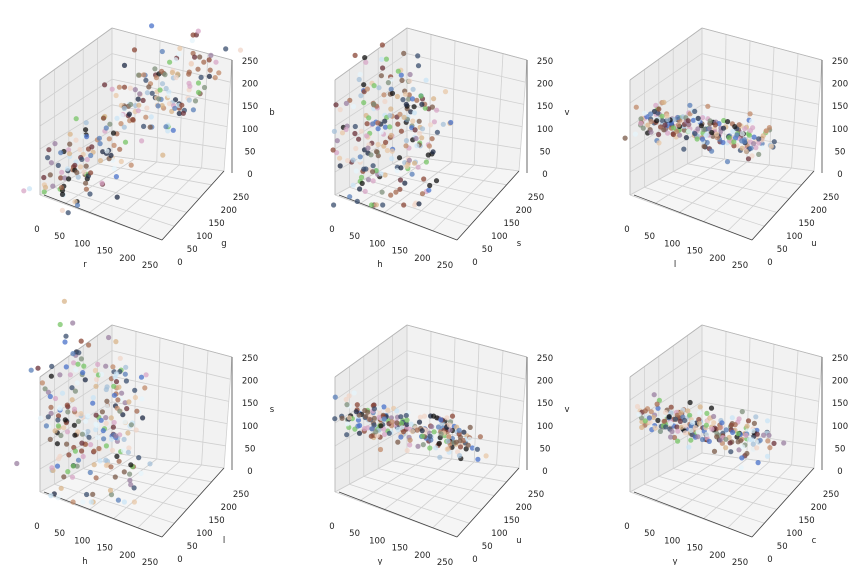  I want to click on z-axis-label: v, so click(566, 113).